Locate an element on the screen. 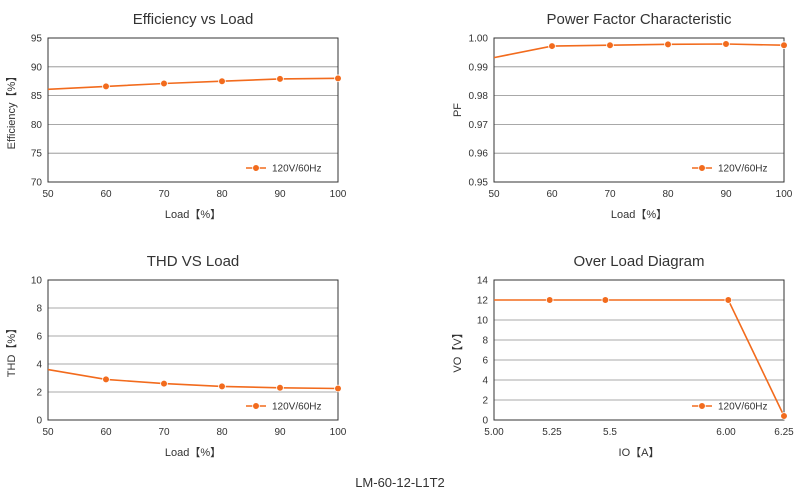 The width and height of the screenshot is (800, 499). chart-2-xtick-label: 50 is located at coordinates (494, 194).